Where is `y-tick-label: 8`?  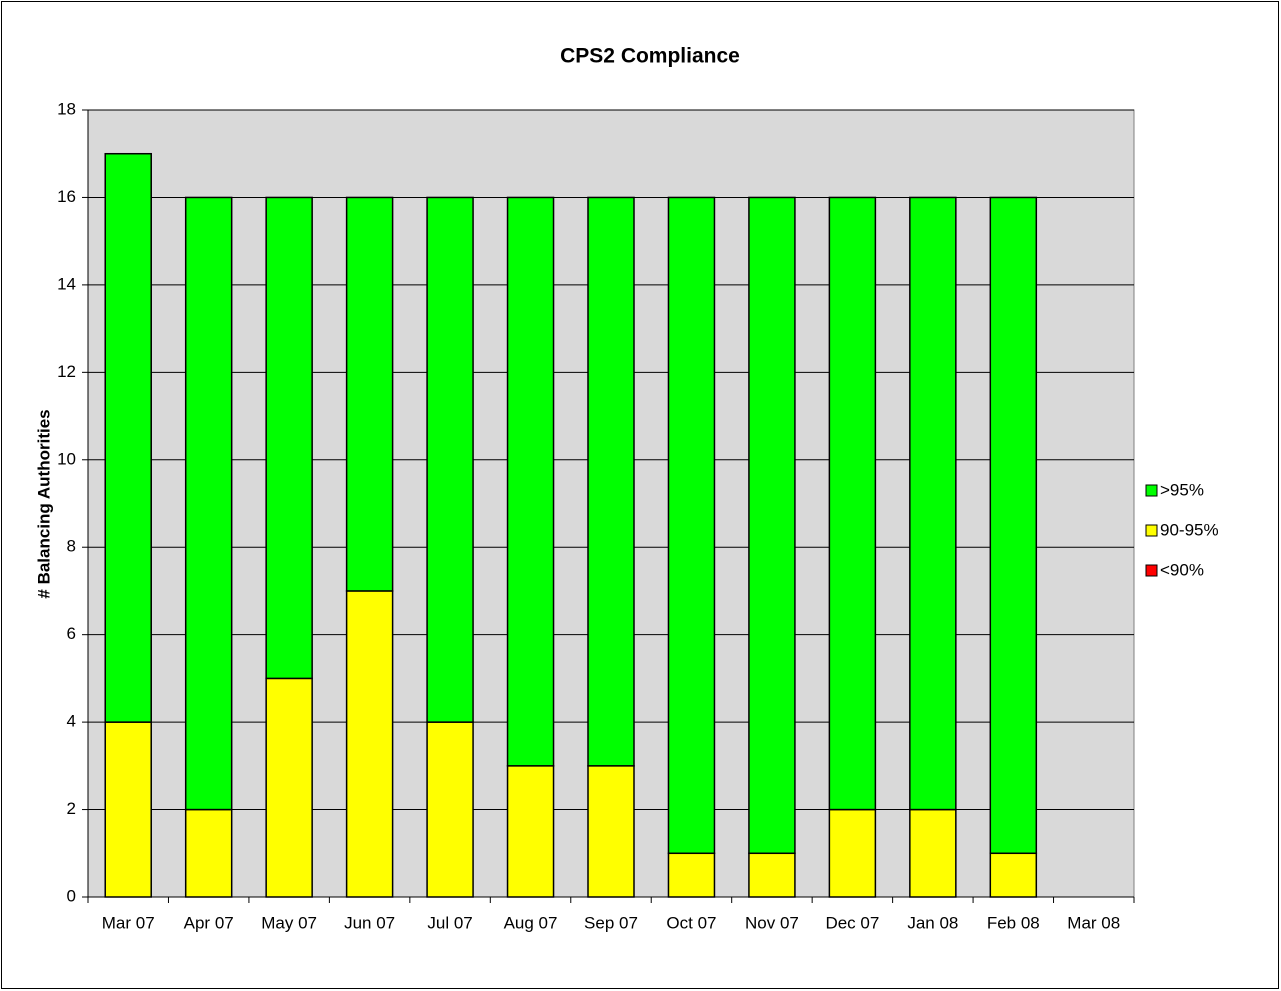
y-tick-label: 8 is located at coordinates (71, 546).